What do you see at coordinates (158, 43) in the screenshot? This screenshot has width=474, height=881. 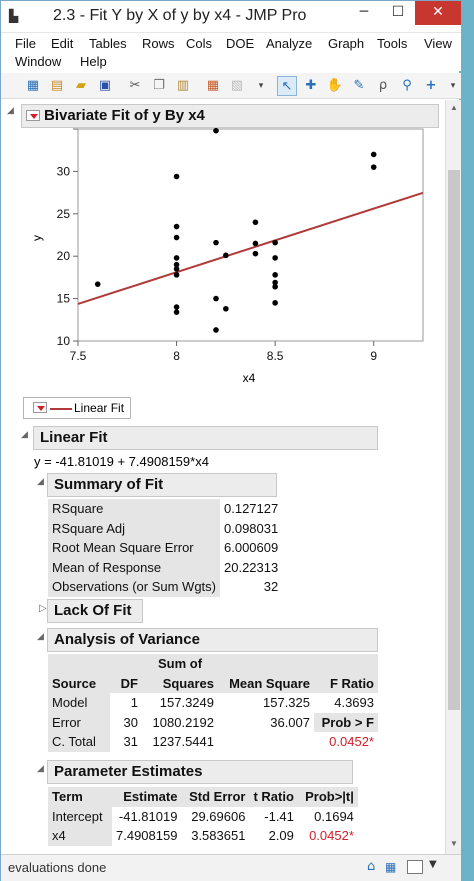 I see `menu-rows: Rows` at bounding box center [158, 43].